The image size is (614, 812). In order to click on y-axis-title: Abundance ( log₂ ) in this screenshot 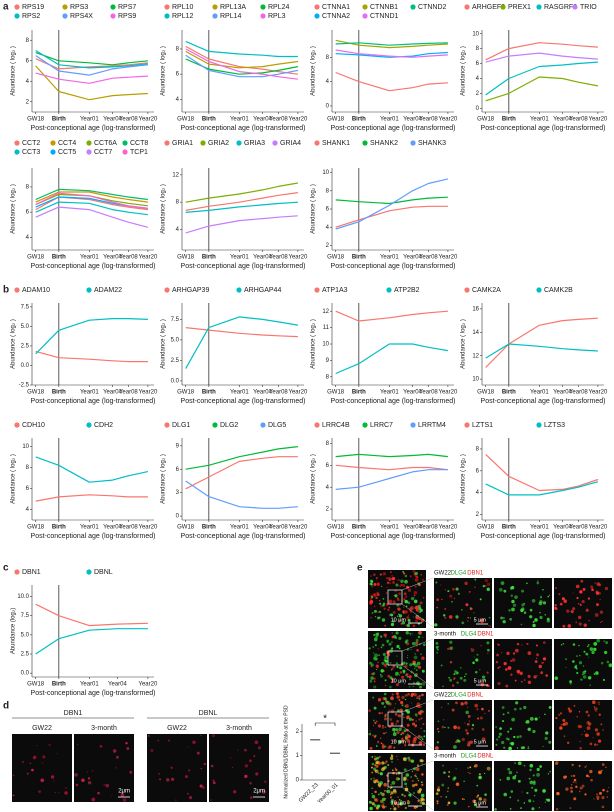, I will do `click(14, 479)`.